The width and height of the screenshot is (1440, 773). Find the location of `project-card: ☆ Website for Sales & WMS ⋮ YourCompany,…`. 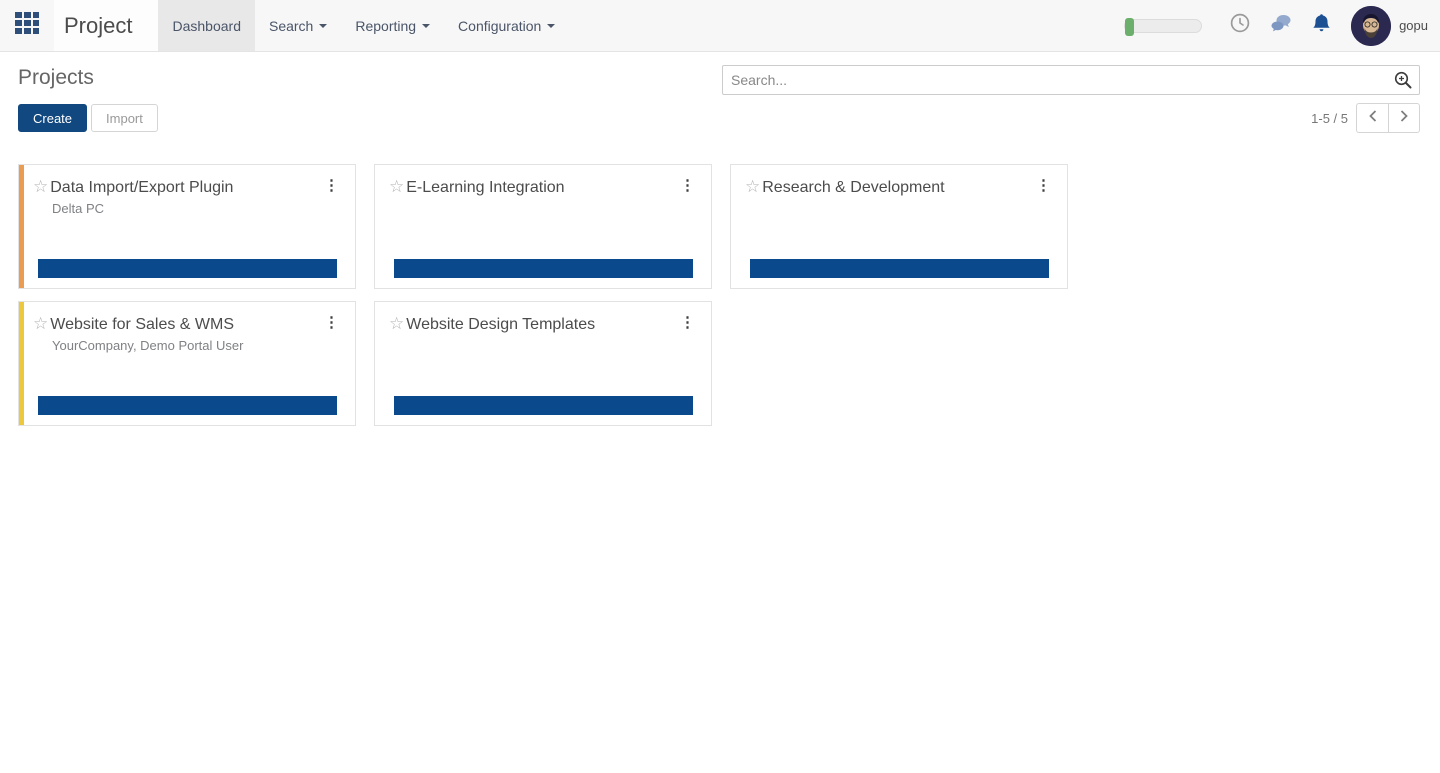

project-card: ☆ Website for Sales & WMS ⋮ YourCompany,… is located at coordinates (187, 363).